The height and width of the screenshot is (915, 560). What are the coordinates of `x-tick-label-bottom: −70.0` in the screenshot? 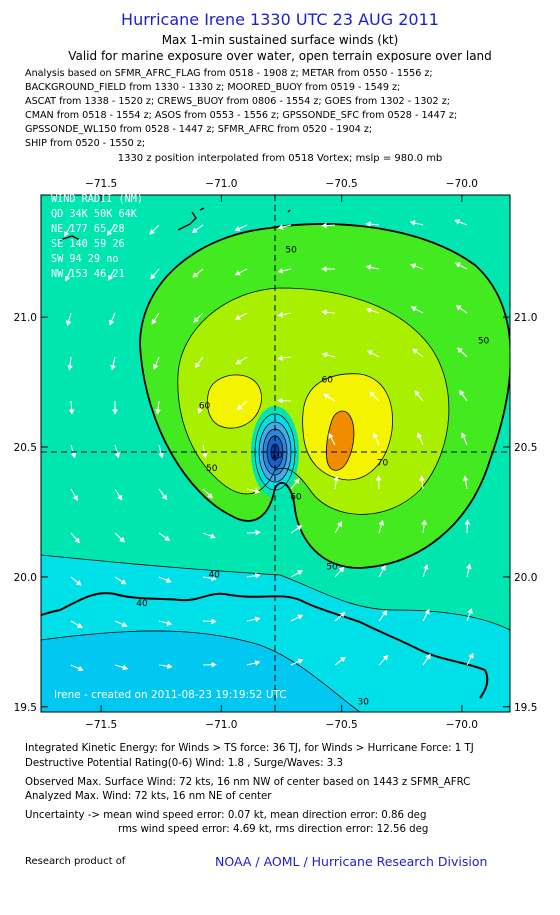 It's located at (462, 724).